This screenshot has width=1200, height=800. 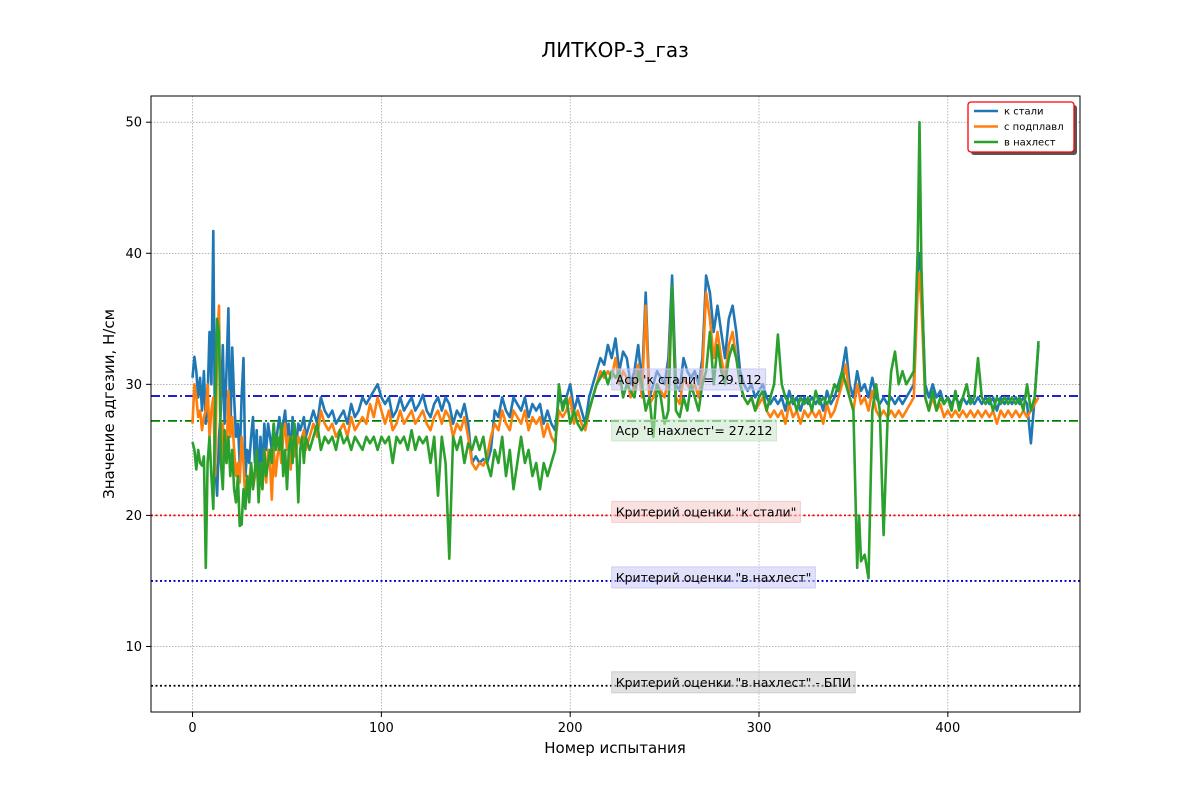 I want to click on reference-label-text: Критерий оценки "в нахлест", so click(x=714, y=577).